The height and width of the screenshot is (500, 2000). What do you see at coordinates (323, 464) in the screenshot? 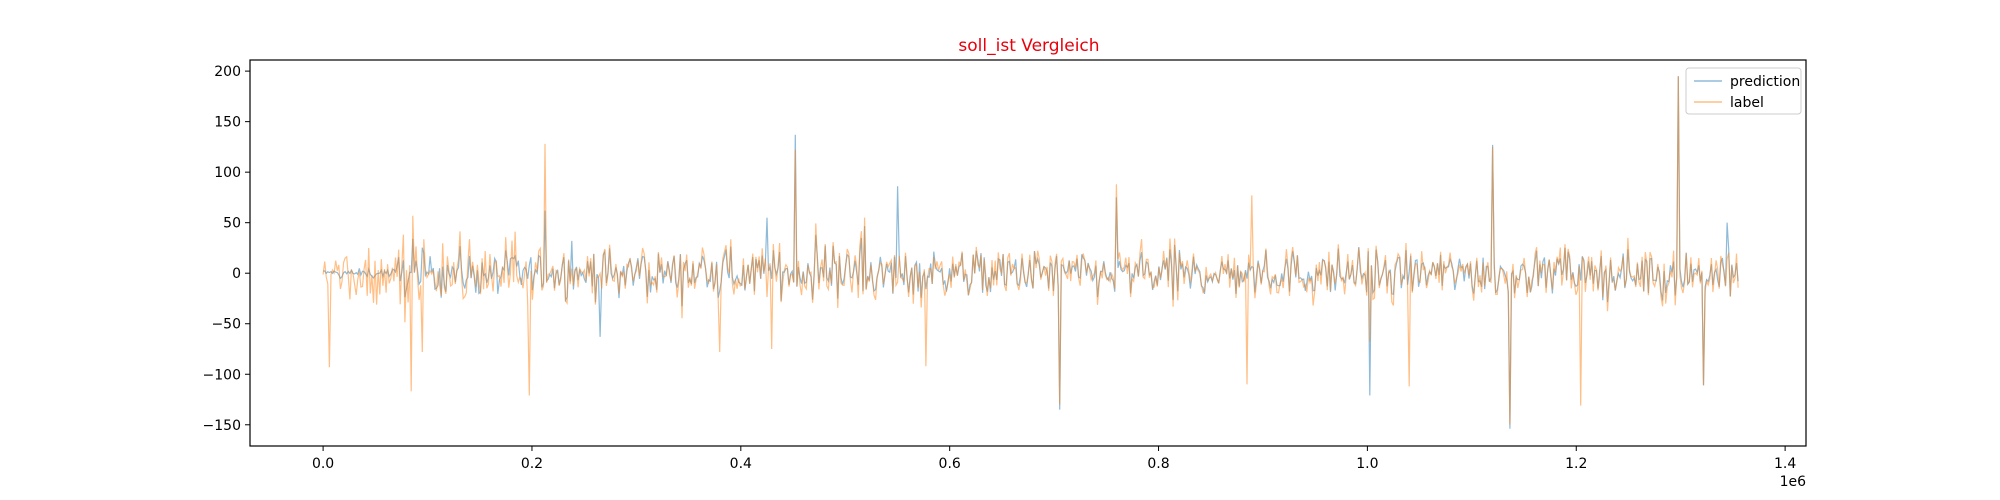
I see `x-tick-label: 0.0` at bounding box center [323, 464].